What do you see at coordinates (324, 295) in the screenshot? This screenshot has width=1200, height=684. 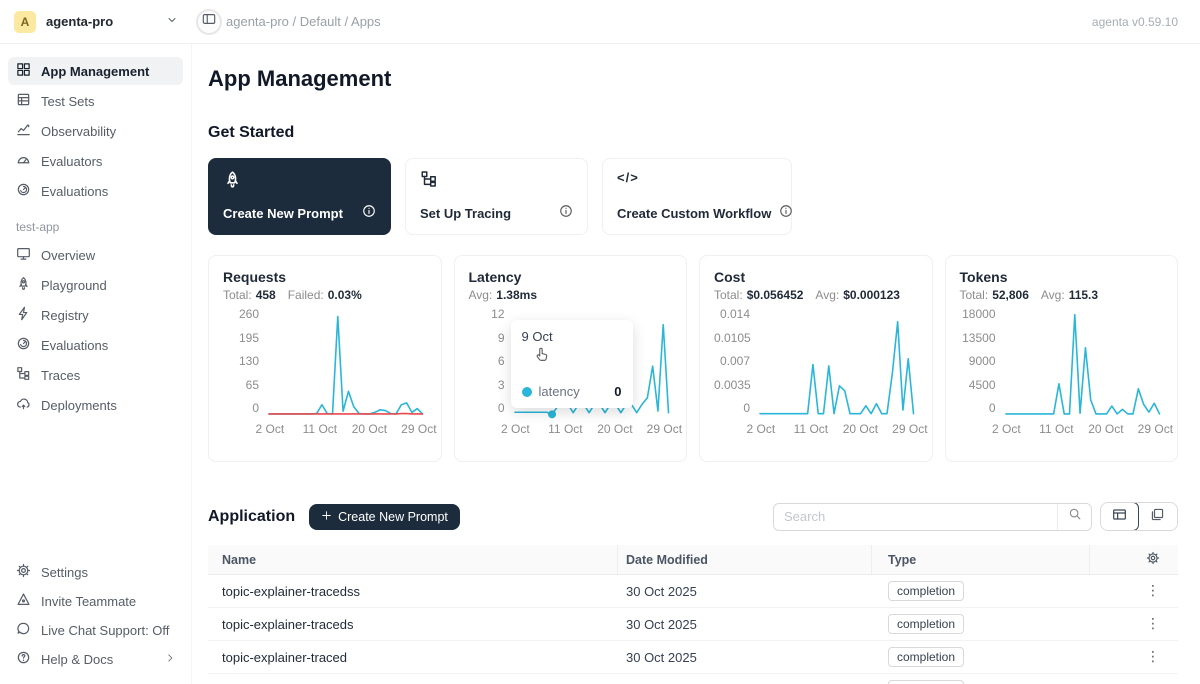 I see `chart-stat: Failed: 0.03%` at bounding box center [324, 295].